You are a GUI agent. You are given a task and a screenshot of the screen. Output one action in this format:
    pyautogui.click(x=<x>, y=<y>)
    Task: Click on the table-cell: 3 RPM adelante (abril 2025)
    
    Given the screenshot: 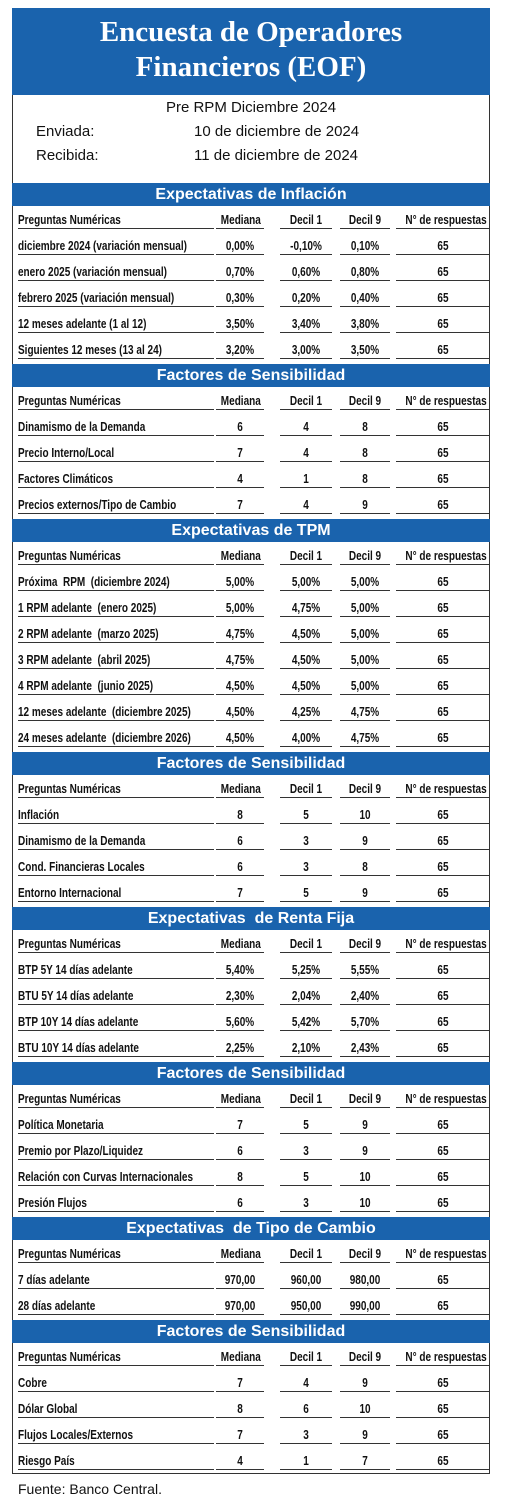 What is the action you would take?
    pyautogui.click(x=84, y=660)
    